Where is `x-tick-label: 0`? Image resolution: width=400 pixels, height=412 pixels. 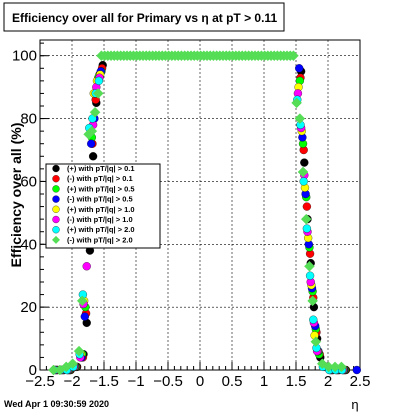 x-tick-label: 0 is located at coordinates (200, 381).